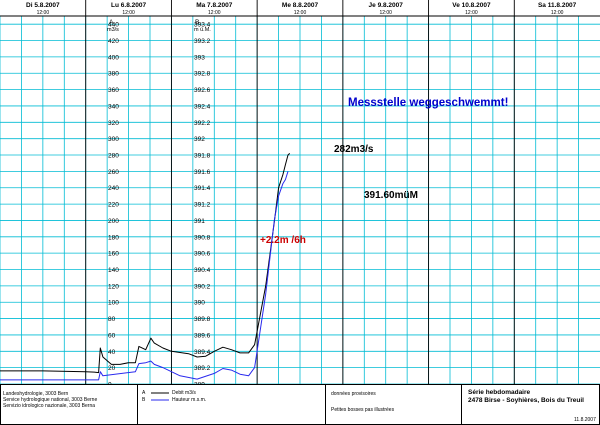 The height and width of the screenshot is (425, 600). What do you see at coordinates (202, 188) in the screenshot?
I see `axis-b-tick: 391.4` at bounding box center [202, 188].